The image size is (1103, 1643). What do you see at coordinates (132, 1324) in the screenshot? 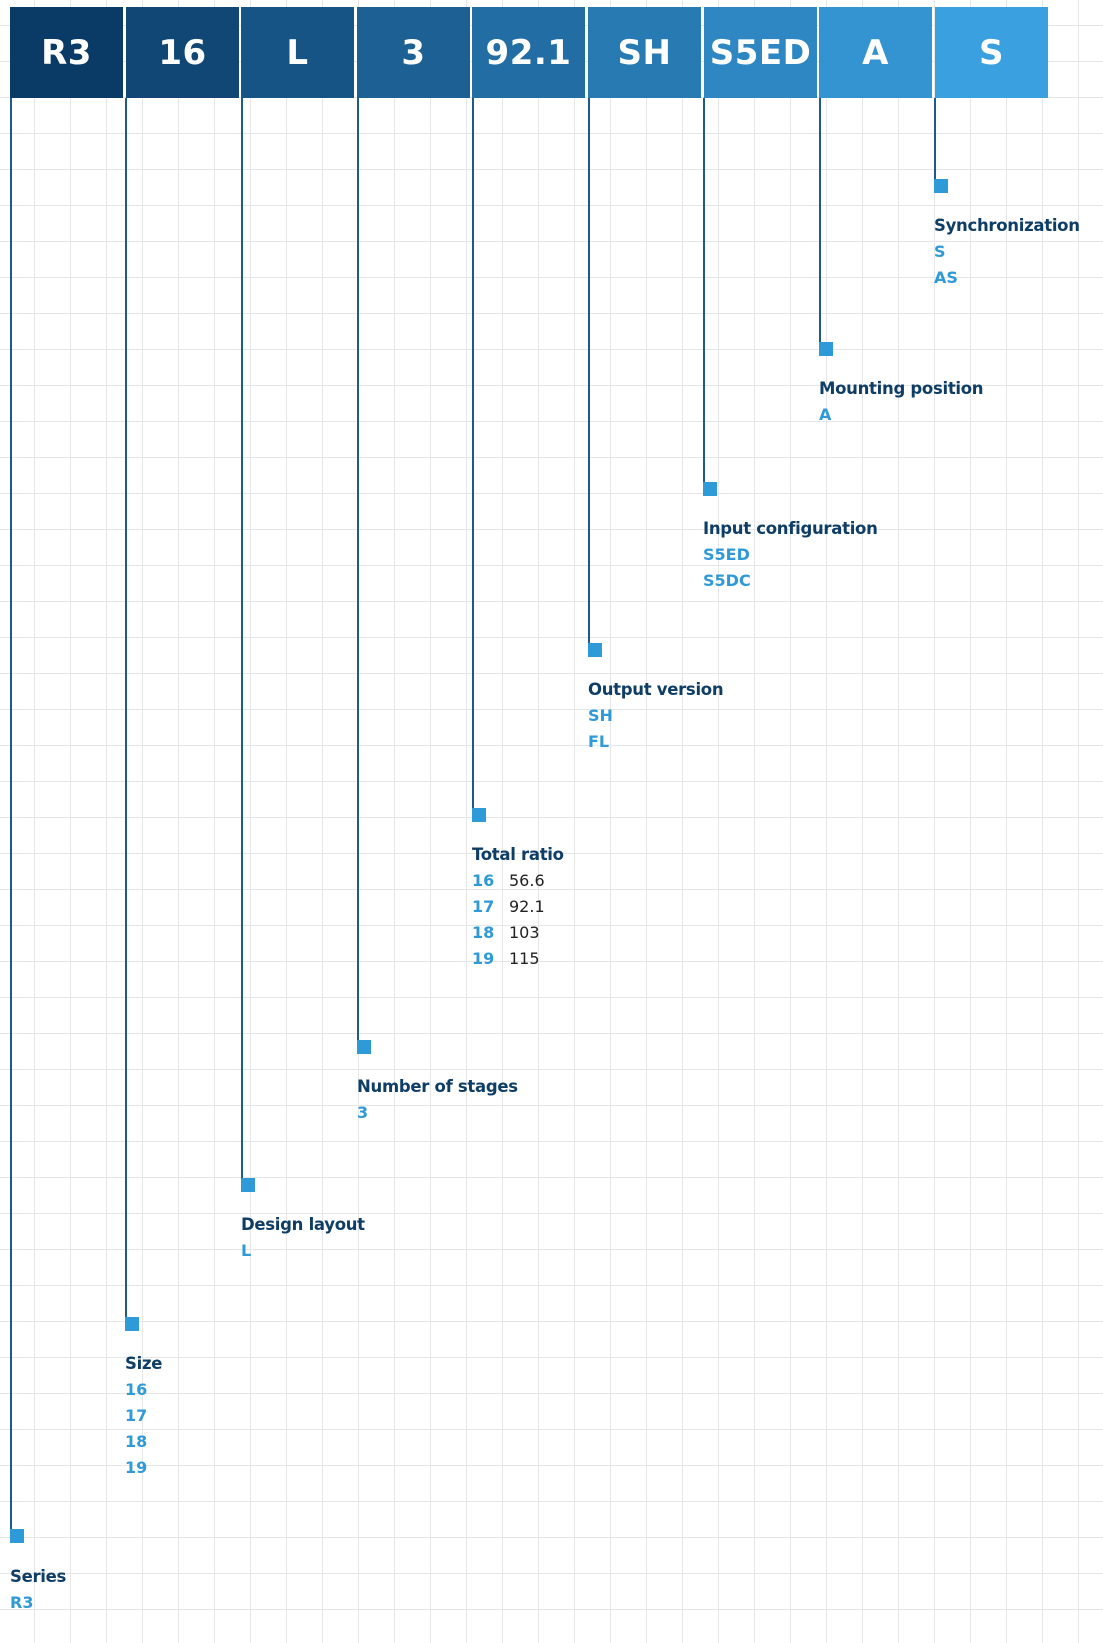
I see `marker-size` at bounding box center [132, 1324].